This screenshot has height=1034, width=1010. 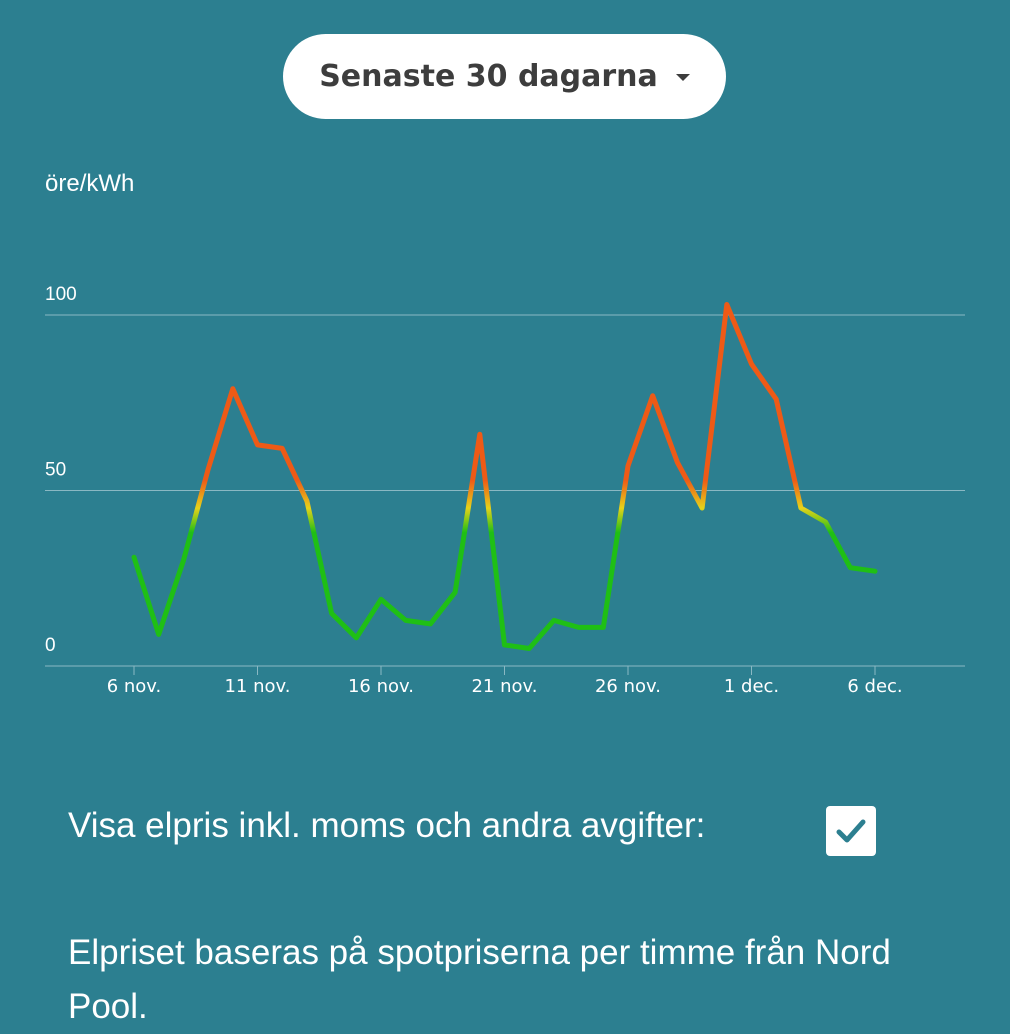 I want to click on y-axis-unit-label: öre/kWh, so click(x=90, y=183).